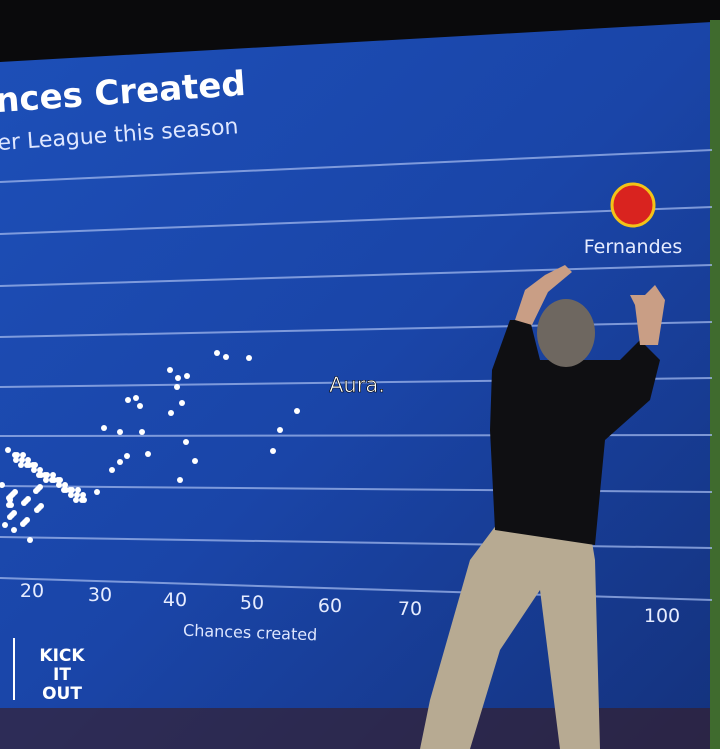 The height and width of the screenshot is (749, 720). I want to click on floor, so click(360, 728).